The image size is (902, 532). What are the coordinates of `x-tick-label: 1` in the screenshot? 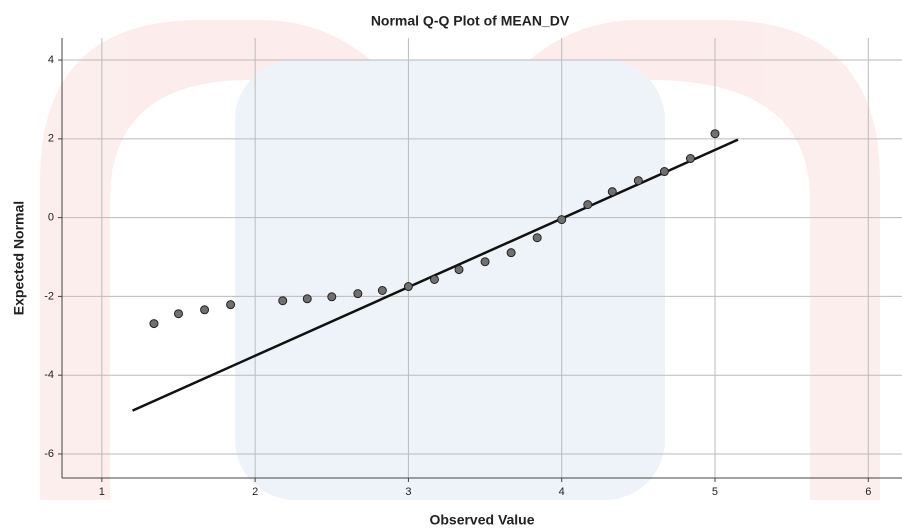 It's located at (102, 492).